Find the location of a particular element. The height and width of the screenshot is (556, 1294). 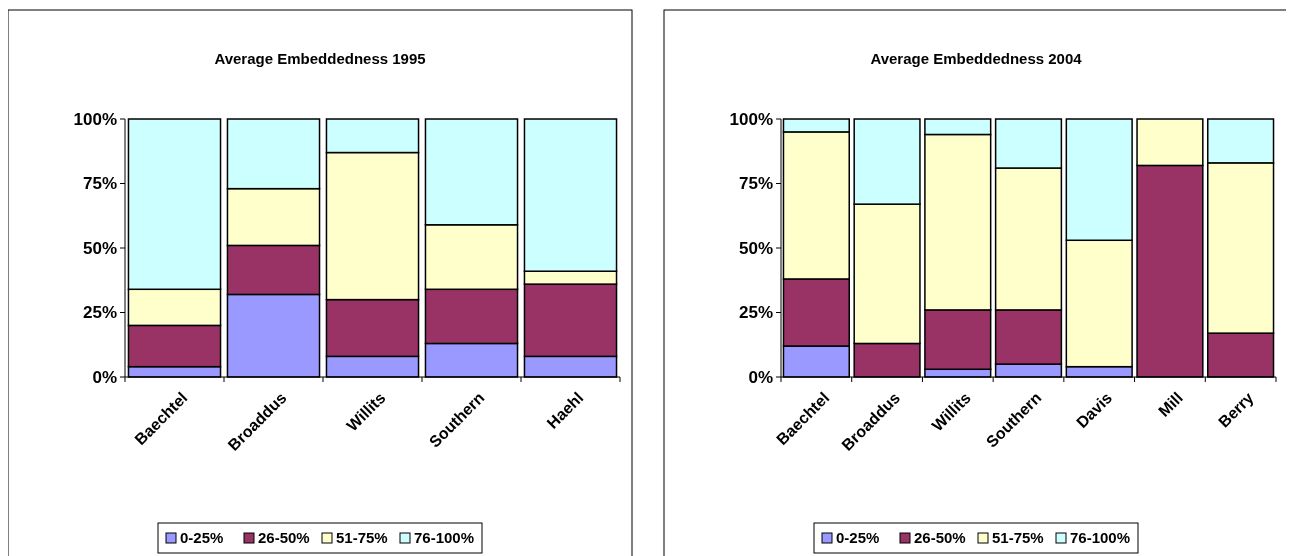

chart-title: Average Embeddedness 1995 is located at coordinates (320, 58).